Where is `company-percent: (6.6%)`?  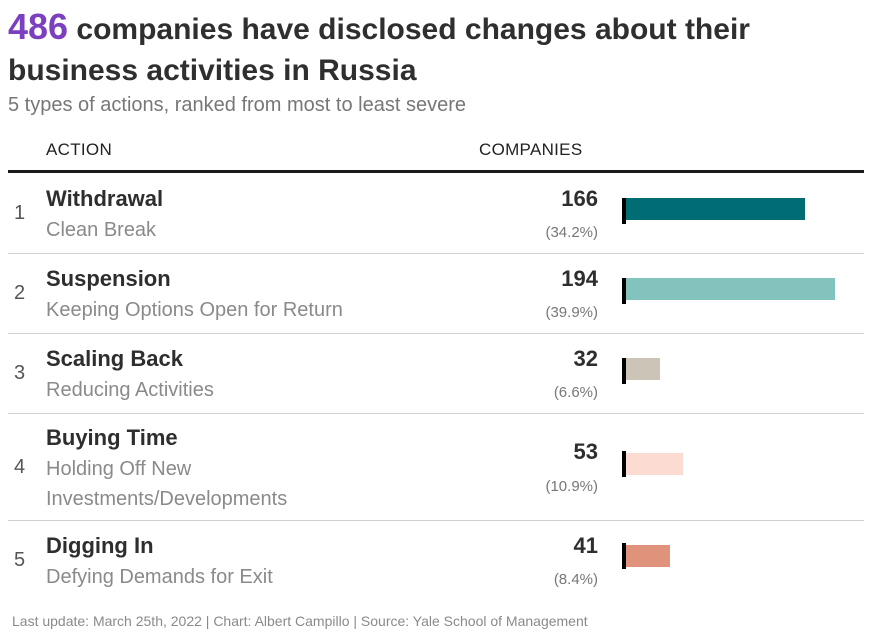
company-percent: (6.6%) is located at coordinates (575, 392).